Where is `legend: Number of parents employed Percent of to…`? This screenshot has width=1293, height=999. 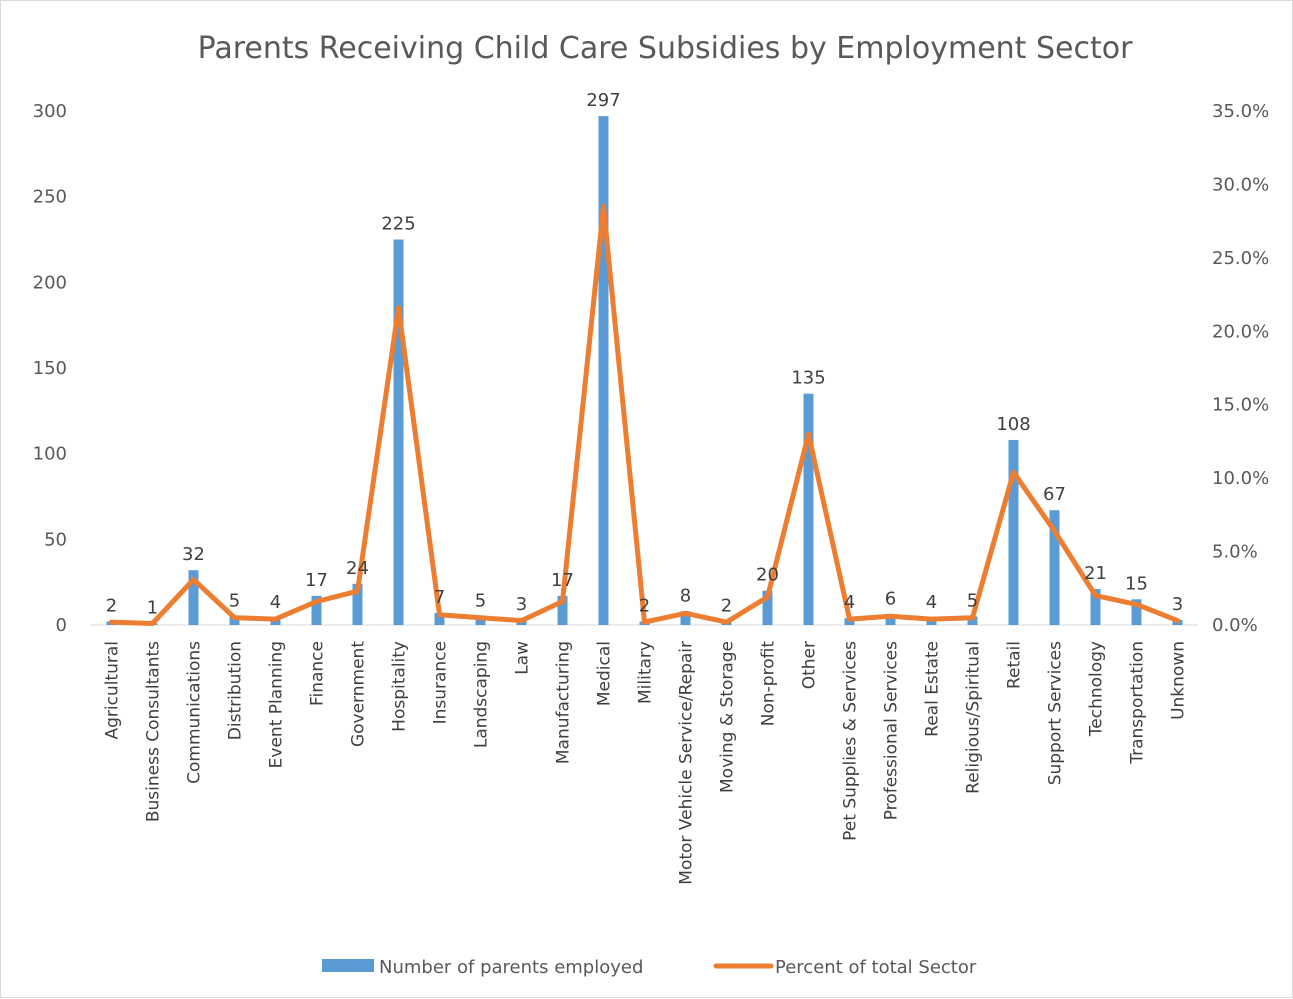 legend: Number of parents employed Percent of to… is located at coordinates (649, 967).